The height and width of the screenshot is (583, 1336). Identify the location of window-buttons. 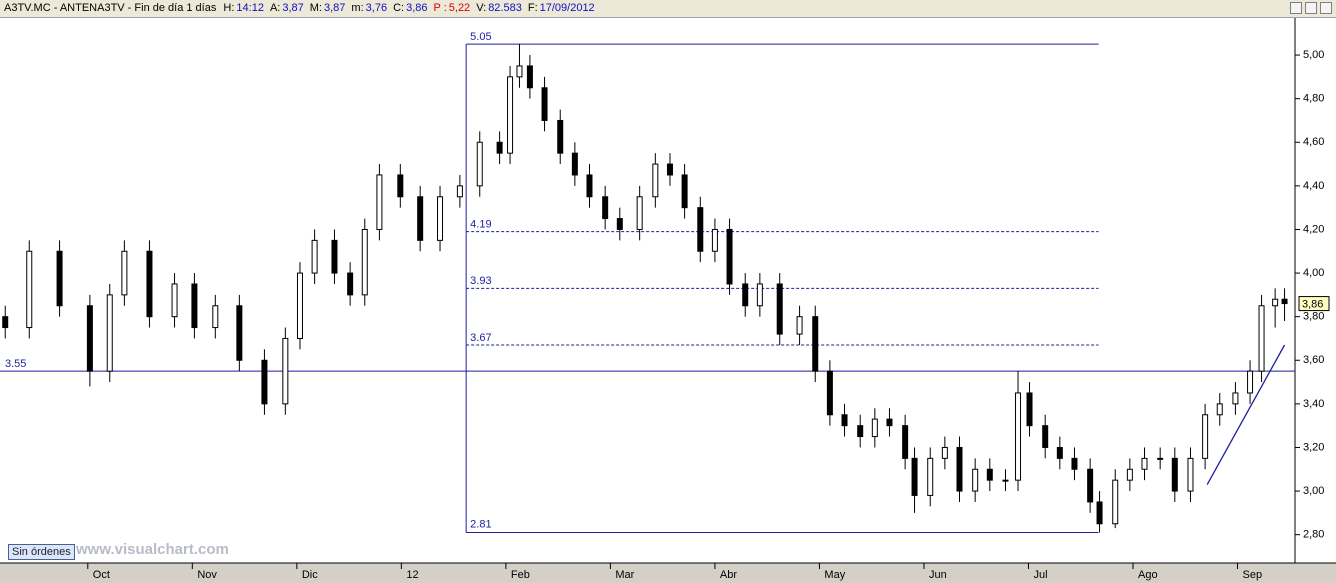
(1311, 8).